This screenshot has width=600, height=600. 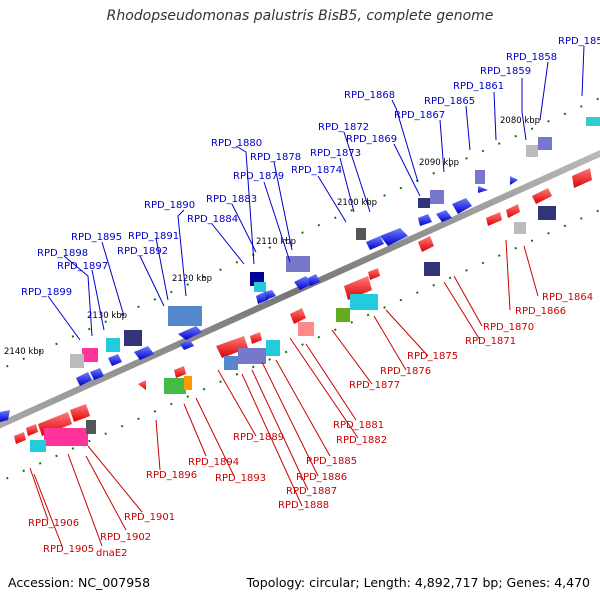 I want to click on kbp-tick-label: 2120 kbp, so click(x=192, y=279).